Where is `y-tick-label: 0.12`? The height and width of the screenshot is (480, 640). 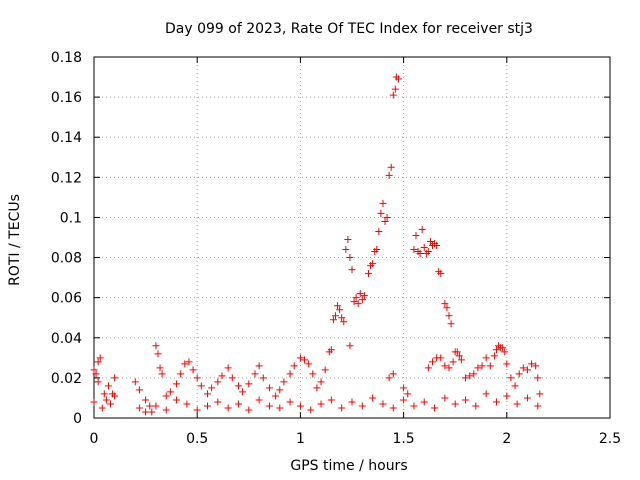 y-tick-label: 0.12 is located at coordinates (66, 178).